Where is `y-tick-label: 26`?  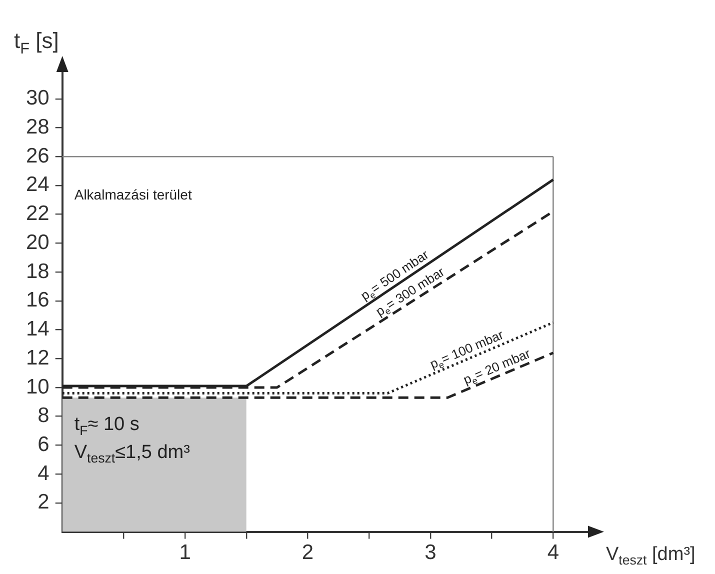
y-tick-label: 26 is located at coordinates (38, 156).